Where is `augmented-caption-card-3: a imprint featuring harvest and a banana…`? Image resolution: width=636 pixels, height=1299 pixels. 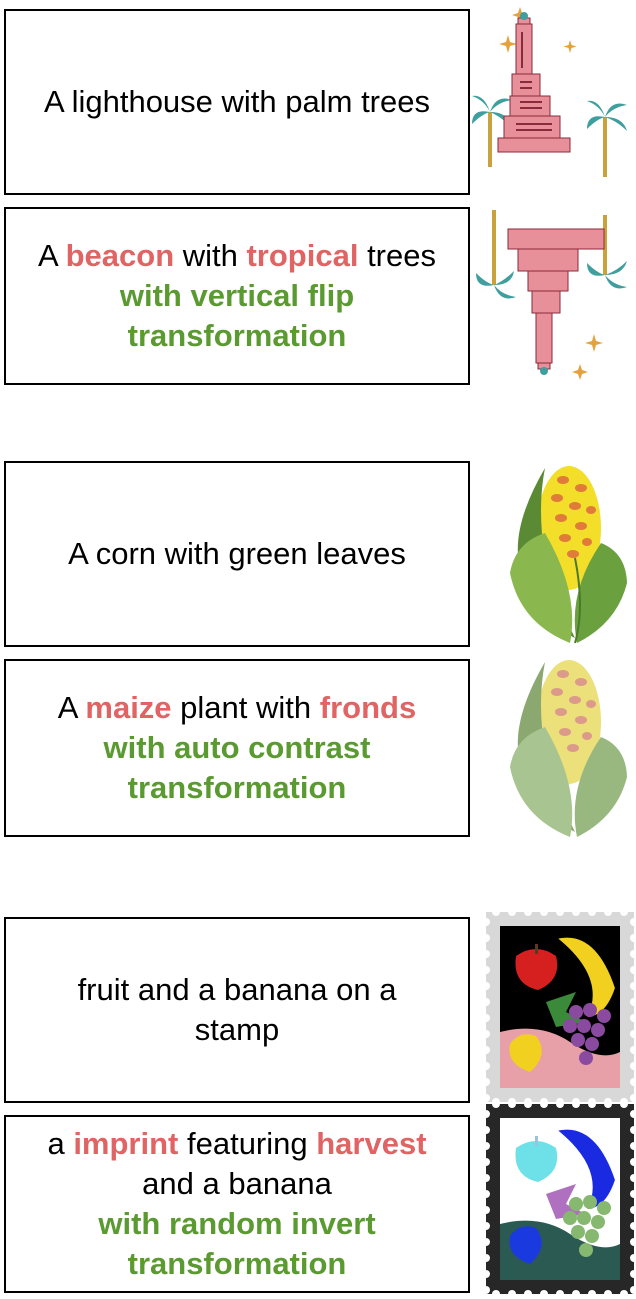
augmented-caption-card-3: a imprint featuring harvest and a banana… is located at coordinates (237, 1204).